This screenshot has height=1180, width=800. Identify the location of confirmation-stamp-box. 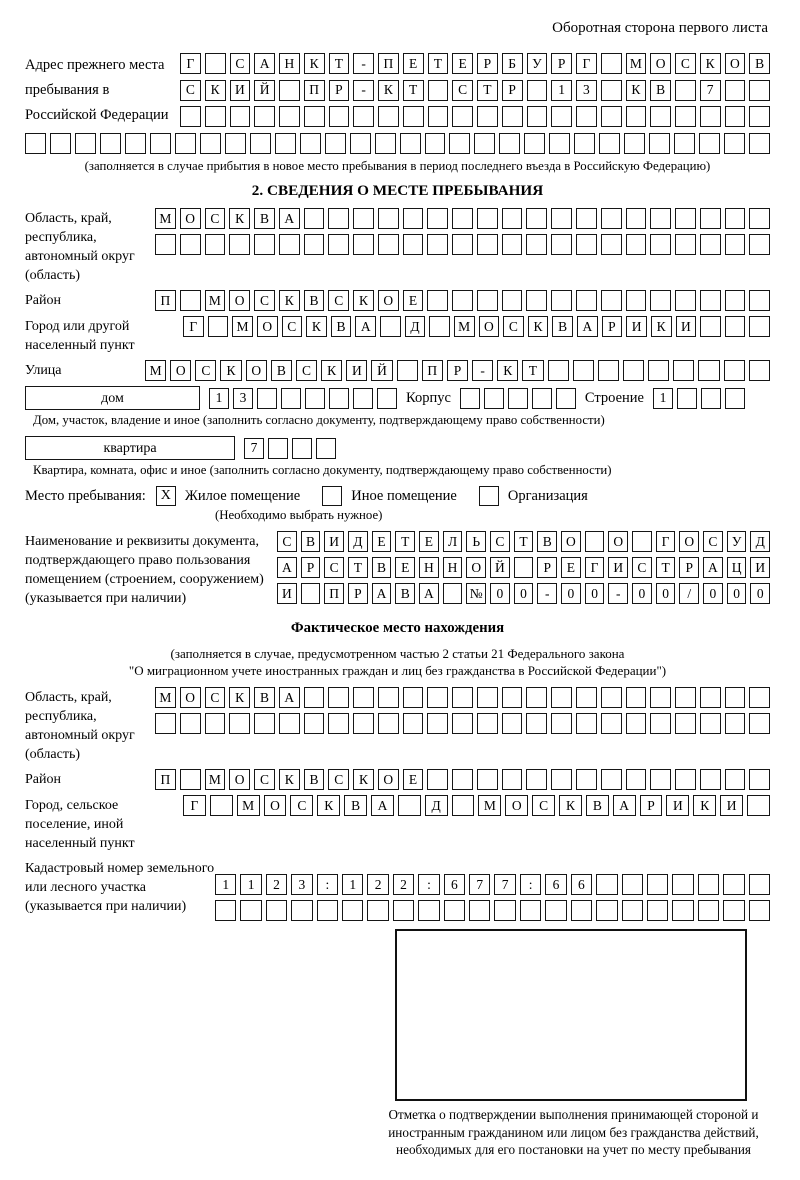
(571, 1015).